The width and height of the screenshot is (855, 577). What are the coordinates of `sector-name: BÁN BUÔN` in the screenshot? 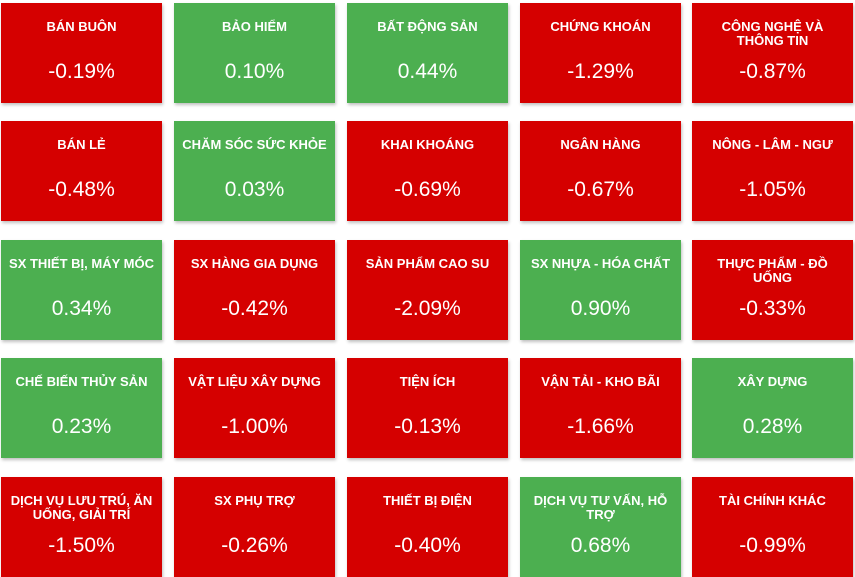 It's located at (81, 26).